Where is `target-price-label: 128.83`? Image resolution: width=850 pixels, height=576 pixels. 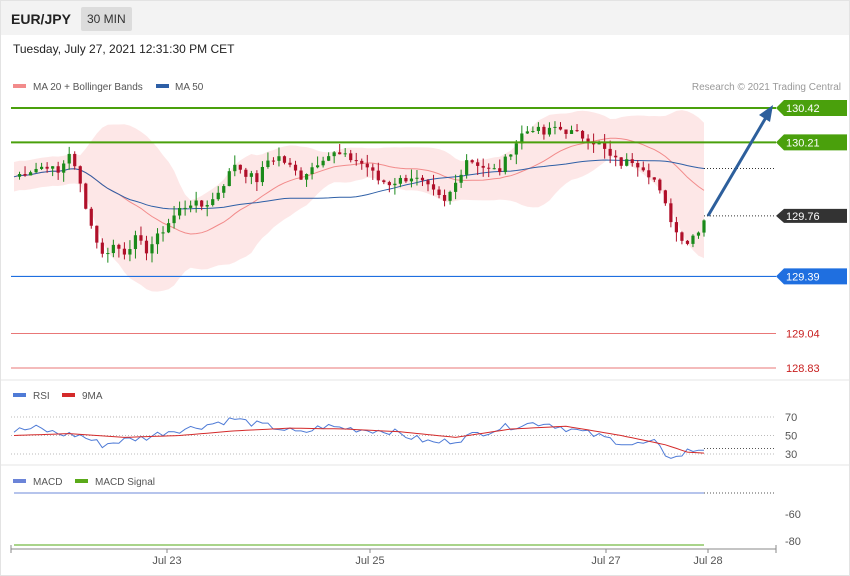 target-price-label: 128.83 is located at coordinates (803, 369).